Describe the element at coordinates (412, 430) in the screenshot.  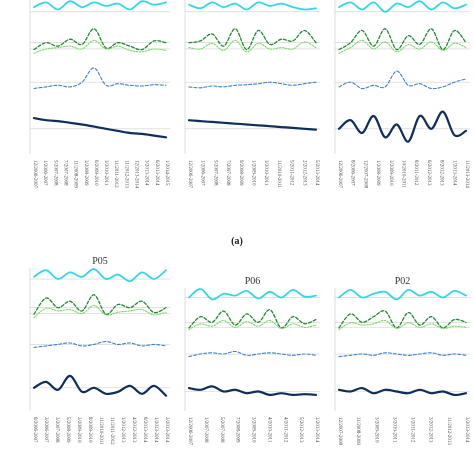
I see `x-tick-label: 1/2011-2012` at that location.